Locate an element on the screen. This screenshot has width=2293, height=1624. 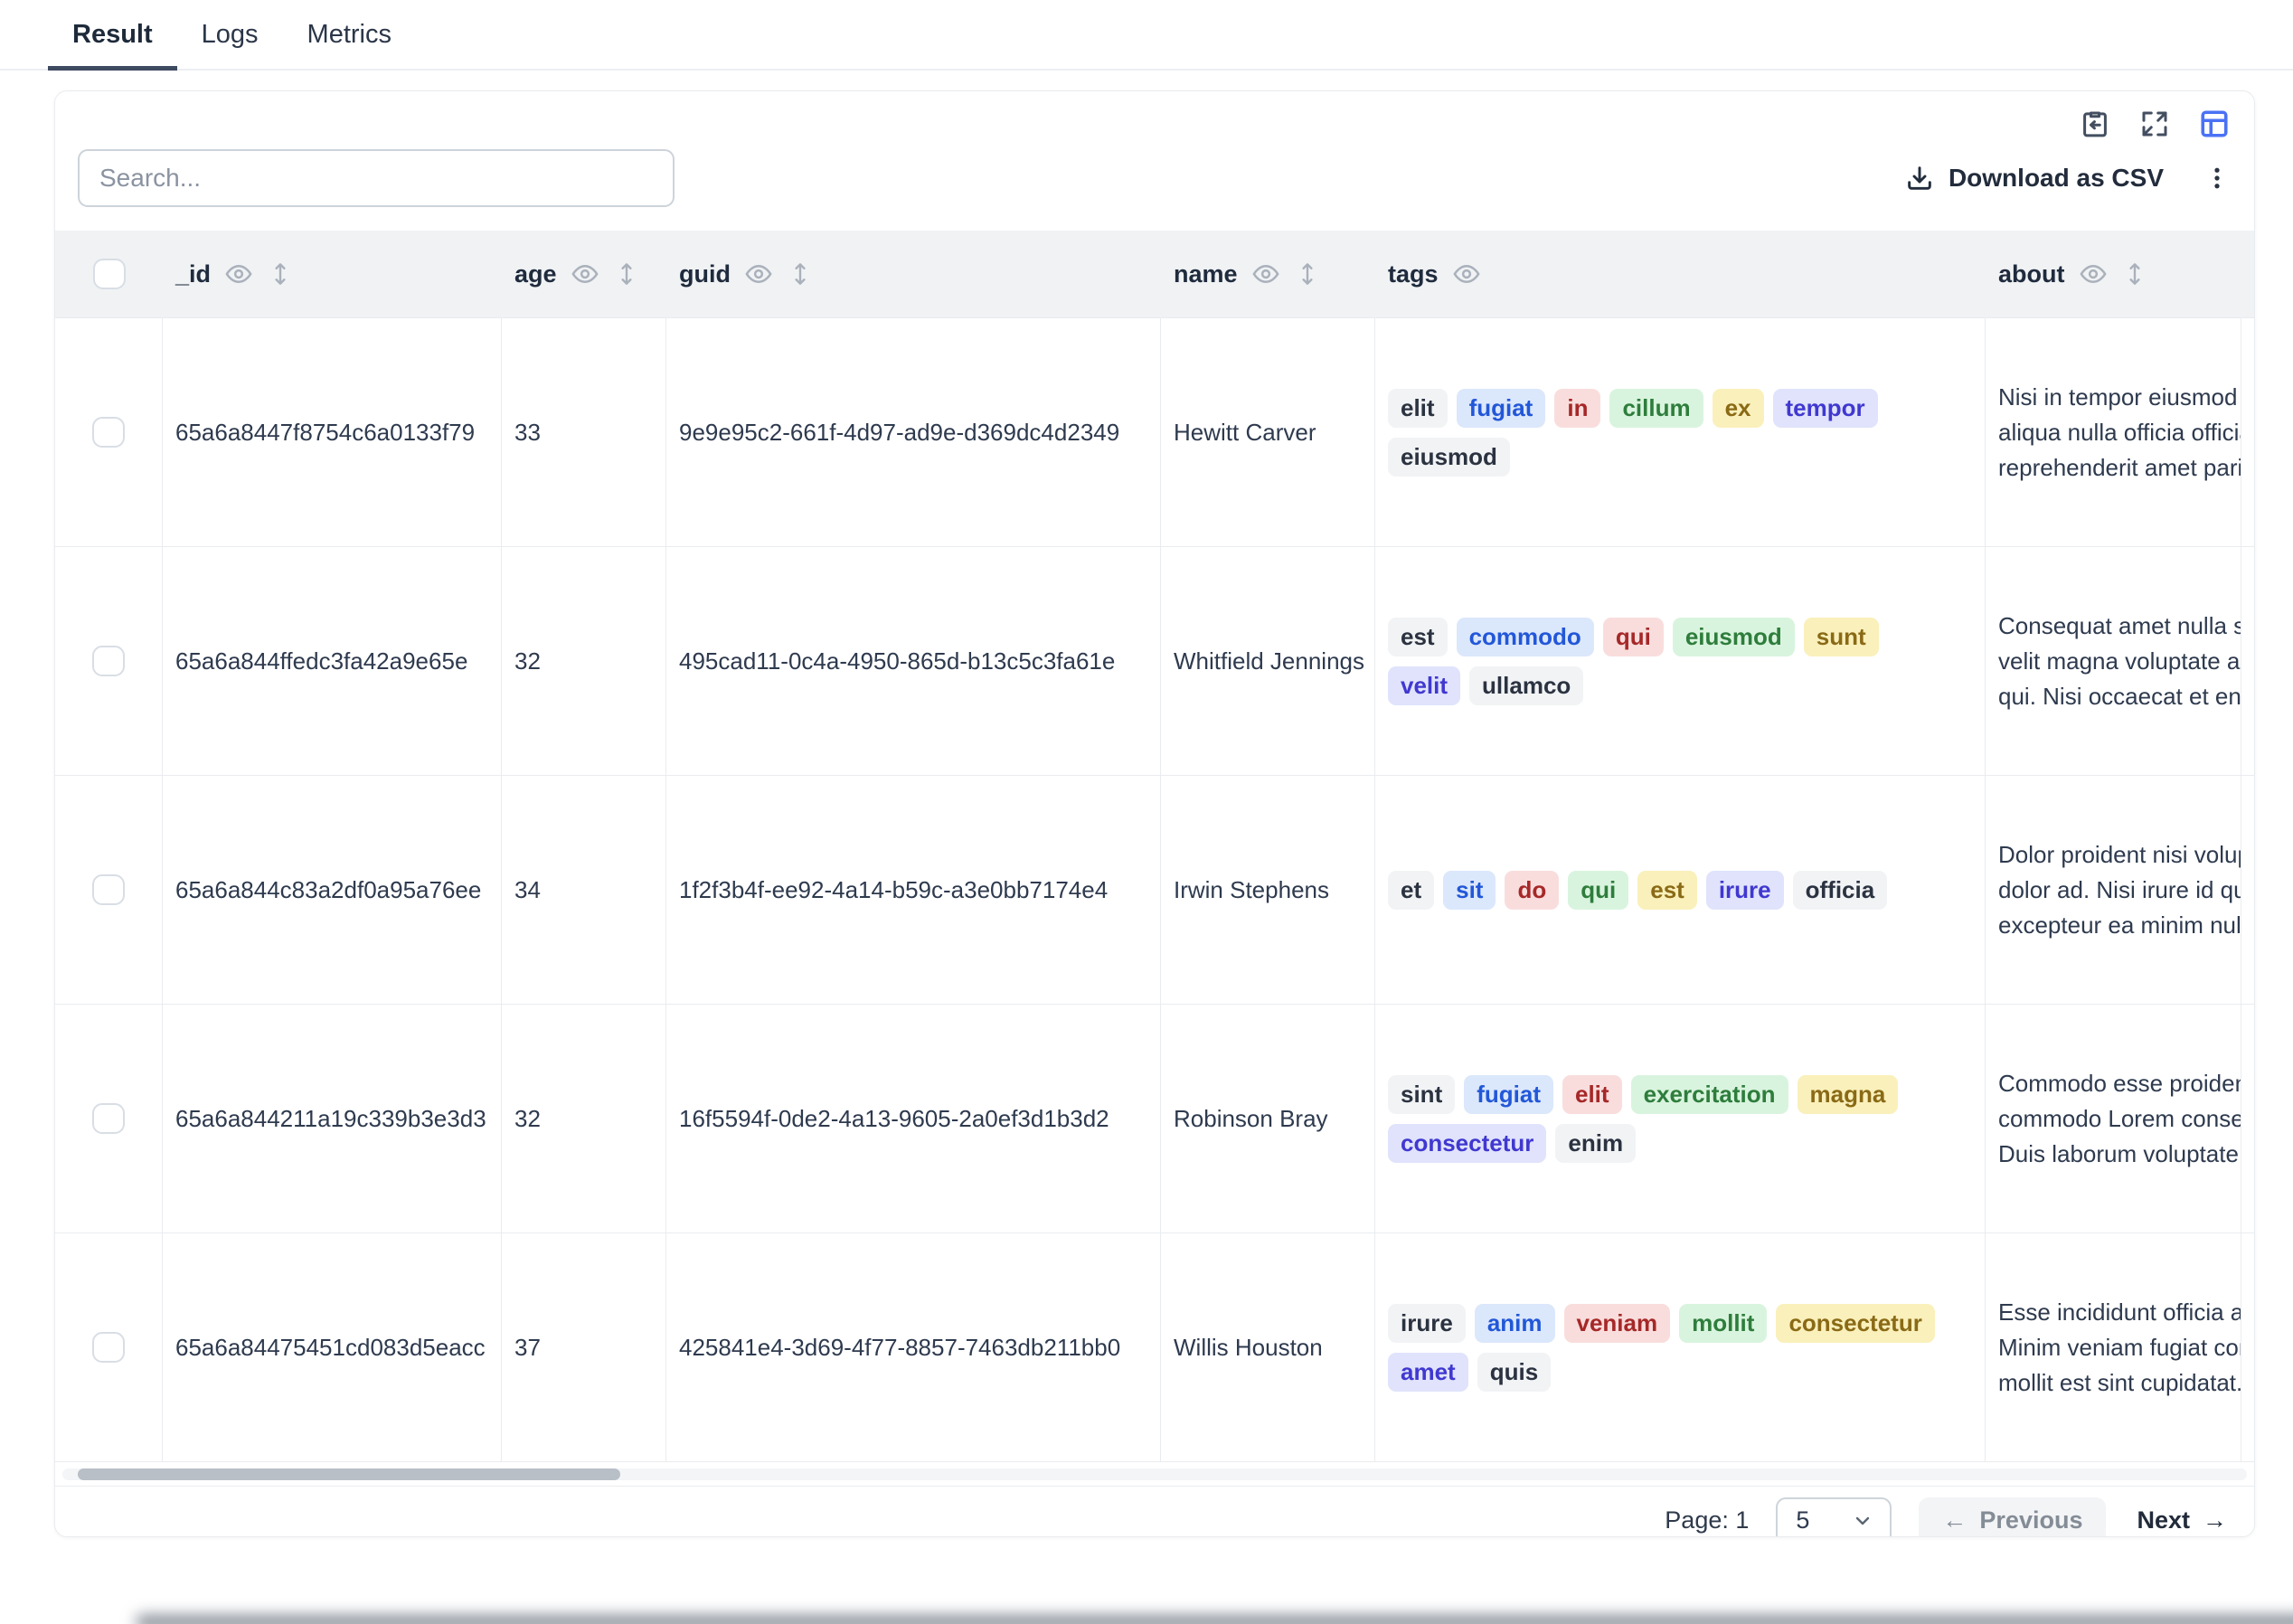
cell-guid: 495cad11-0c4a-4950-865d-b13c5c3fa61e is located at coordinates (914, 661).